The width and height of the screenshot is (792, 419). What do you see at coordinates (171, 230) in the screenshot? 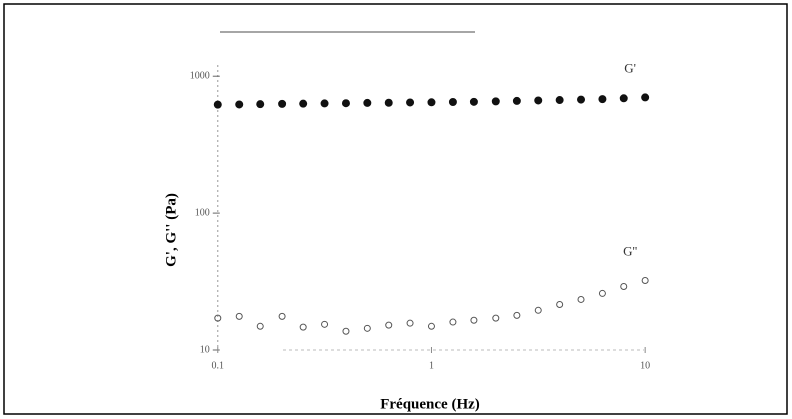
I see `y-axis-title: G', G'' (Pa)` at bounding box center [171, 230].